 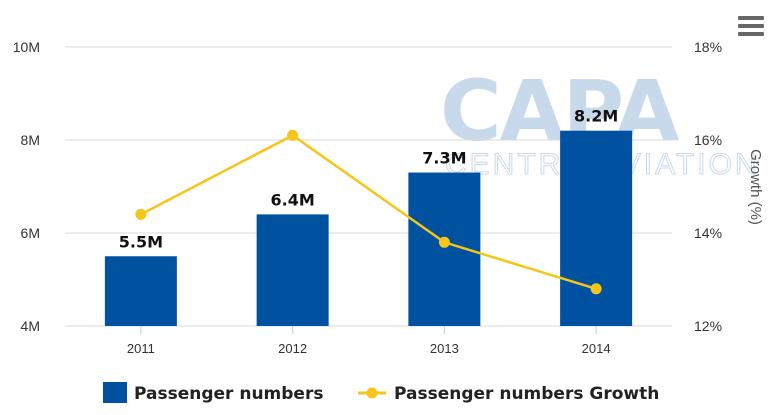 I want to click on watermark-brand: CAPA, so click(x=560, y=111).